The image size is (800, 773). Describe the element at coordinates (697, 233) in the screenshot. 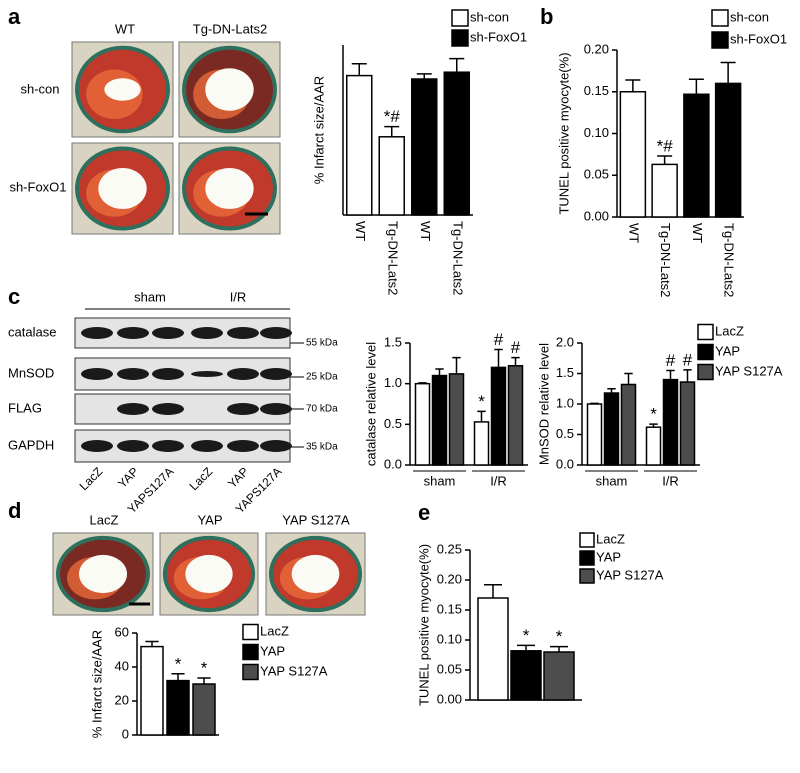

I see `x-tick-label: WT` at that location.